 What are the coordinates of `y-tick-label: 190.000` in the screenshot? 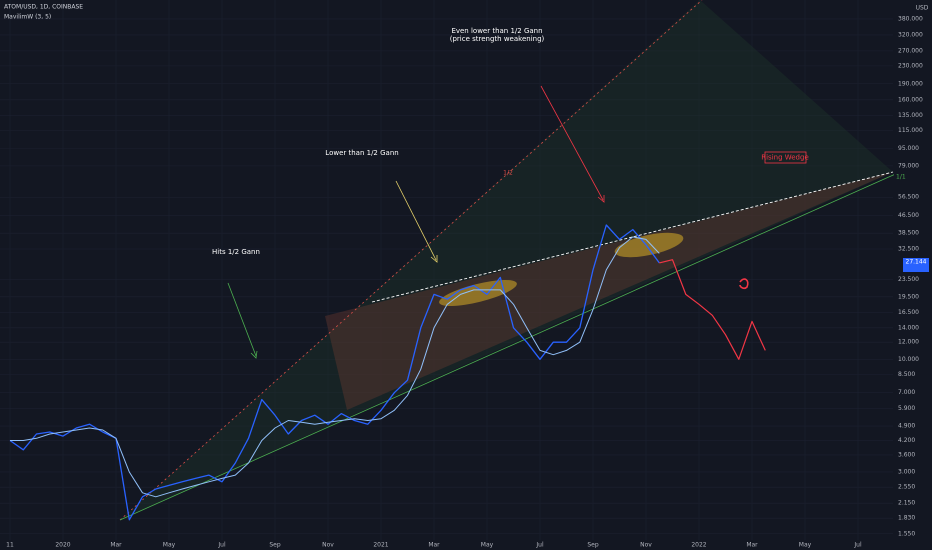 It's located at (910, 83).